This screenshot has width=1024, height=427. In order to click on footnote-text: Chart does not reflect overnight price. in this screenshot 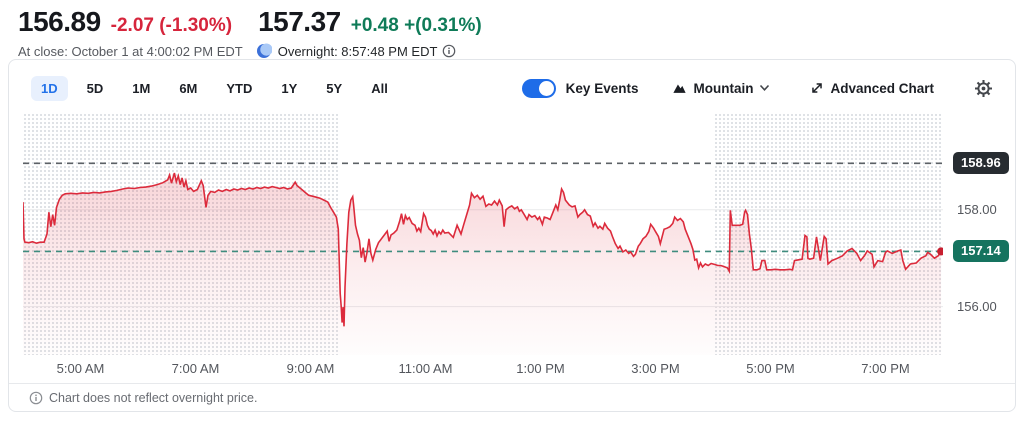, I will do `click(153, 397)`.